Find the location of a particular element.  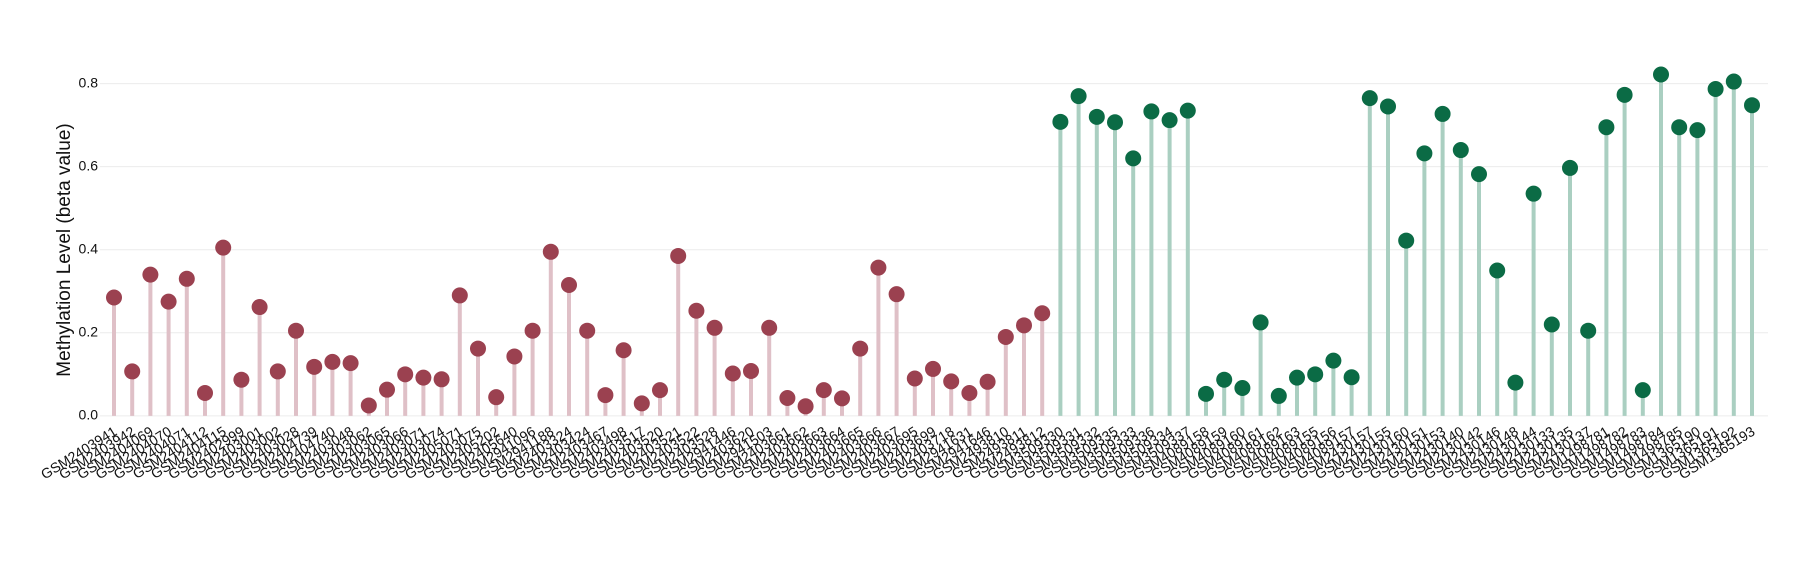

y-tick-label: 0.2 is located at coordinates (89, 331).